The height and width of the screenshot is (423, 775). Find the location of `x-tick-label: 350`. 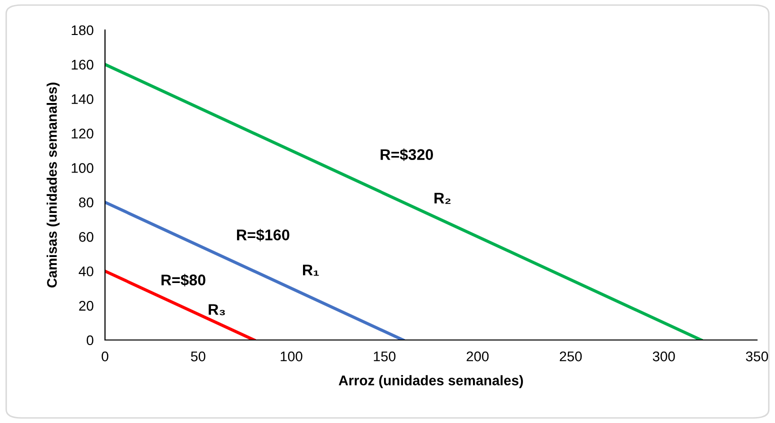

x-tick-label: 350 is located at coordinates (757, 356).